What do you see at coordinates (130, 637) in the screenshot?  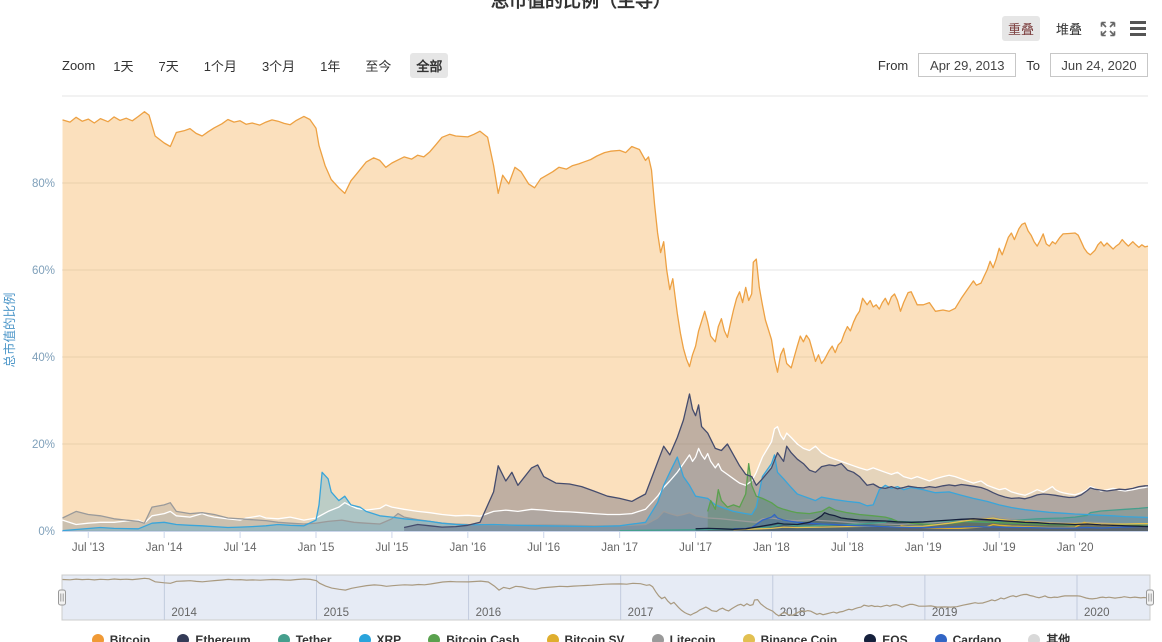 I see `legend-label: Bitcoin` at bounding box center [130, 637].